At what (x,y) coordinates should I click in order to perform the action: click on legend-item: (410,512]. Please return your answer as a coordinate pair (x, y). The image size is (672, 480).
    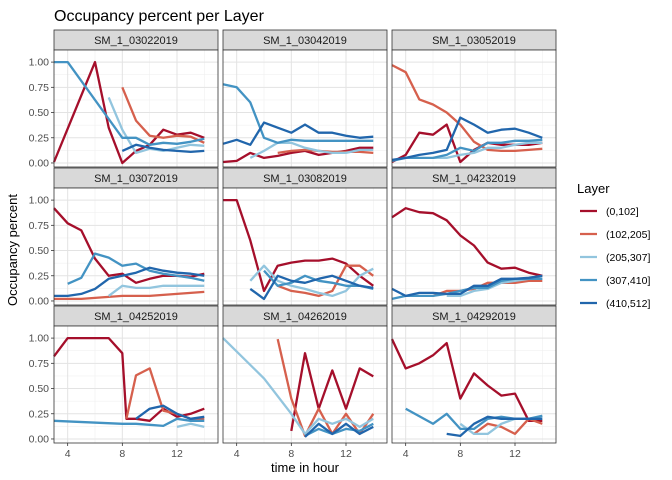
    Looking at the image, I should click on (615, 304).